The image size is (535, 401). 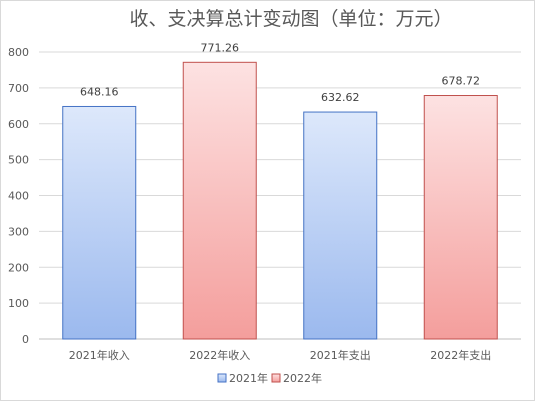 I want to click on x-tick-label: 2021年收入, so click(x=99, y=355).